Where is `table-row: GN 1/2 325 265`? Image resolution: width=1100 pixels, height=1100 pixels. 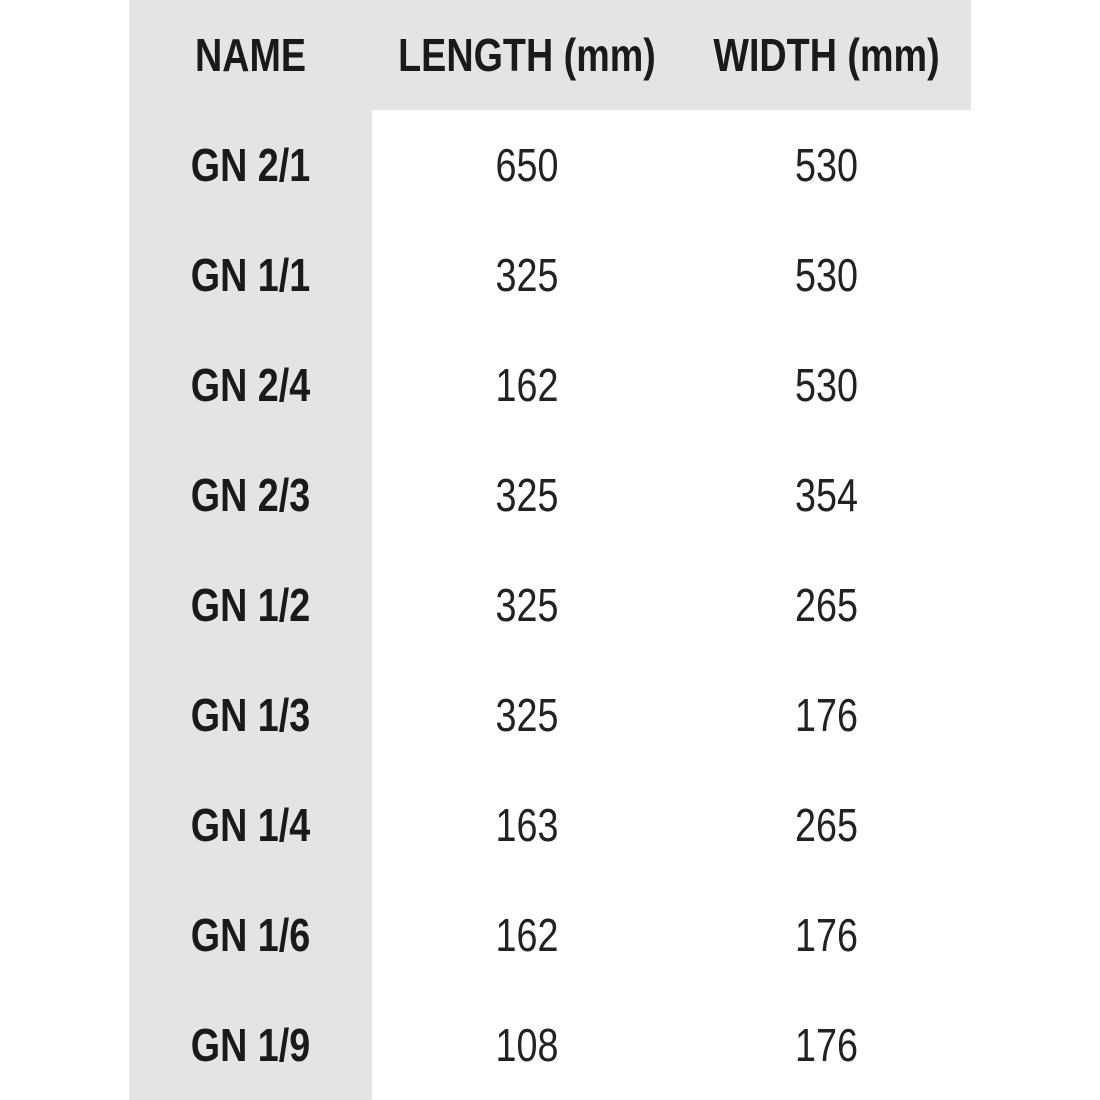 table-row: GN 1/2 325 265 is located at coordinates (550, 605).